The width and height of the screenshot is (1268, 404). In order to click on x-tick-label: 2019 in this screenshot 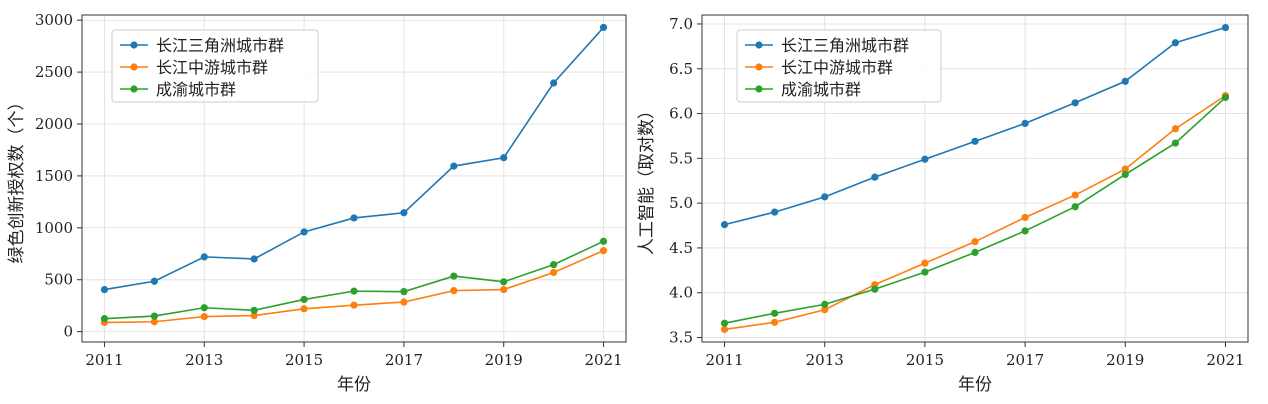, I will do `click(1125, 360)`.